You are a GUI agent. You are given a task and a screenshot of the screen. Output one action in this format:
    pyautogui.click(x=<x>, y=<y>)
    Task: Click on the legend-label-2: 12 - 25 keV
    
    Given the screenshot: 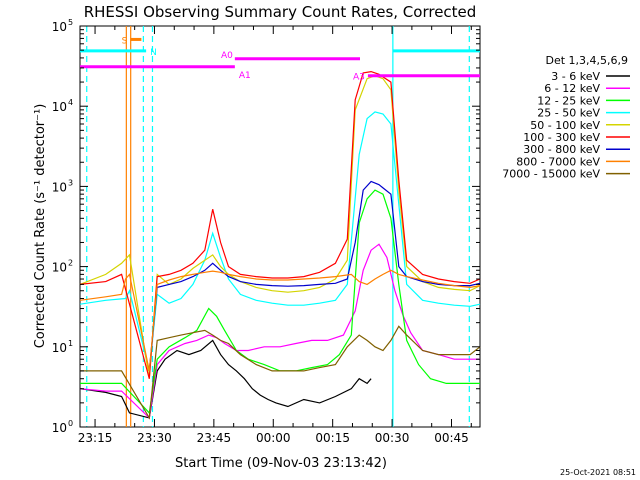 What is the action you would take?
    pyautogui.click(x=568, y=100)
    